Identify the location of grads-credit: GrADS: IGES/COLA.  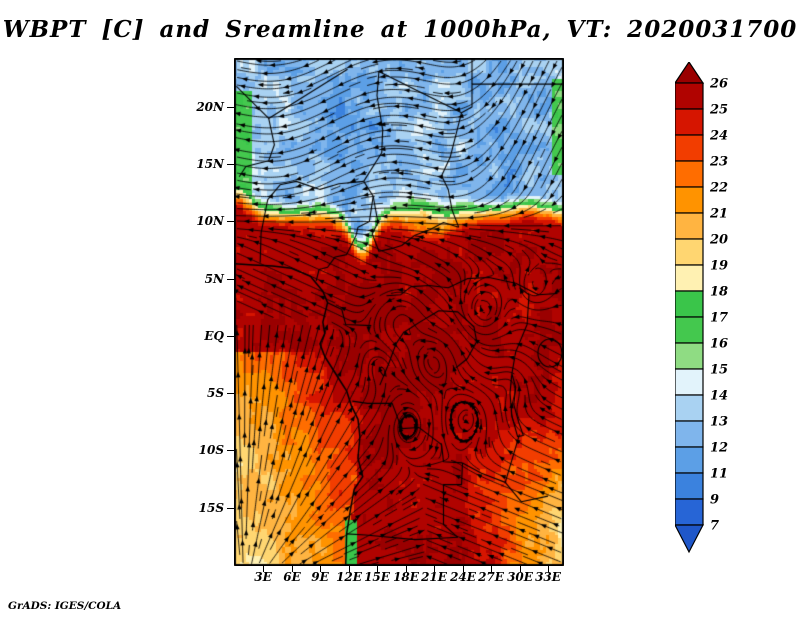
(65, 606).